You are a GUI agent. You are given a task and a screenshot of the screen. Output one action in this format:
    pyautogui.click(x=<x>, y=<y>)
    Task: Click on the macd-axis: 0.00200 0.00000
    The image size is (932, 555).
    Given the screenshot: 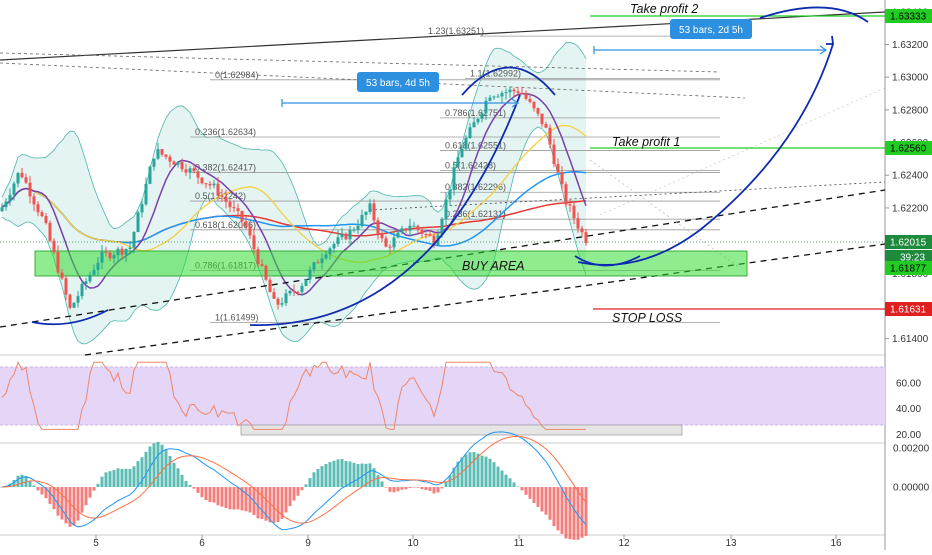 What is the action you would take?
    pyautogui.click(x=911, y=468)
    